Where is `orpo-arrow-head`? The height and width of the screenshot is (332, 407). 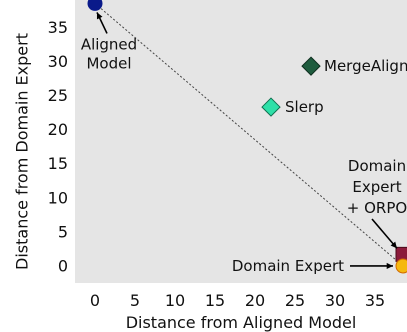
orpo-arrow-head is located at coordinates (393, 245).